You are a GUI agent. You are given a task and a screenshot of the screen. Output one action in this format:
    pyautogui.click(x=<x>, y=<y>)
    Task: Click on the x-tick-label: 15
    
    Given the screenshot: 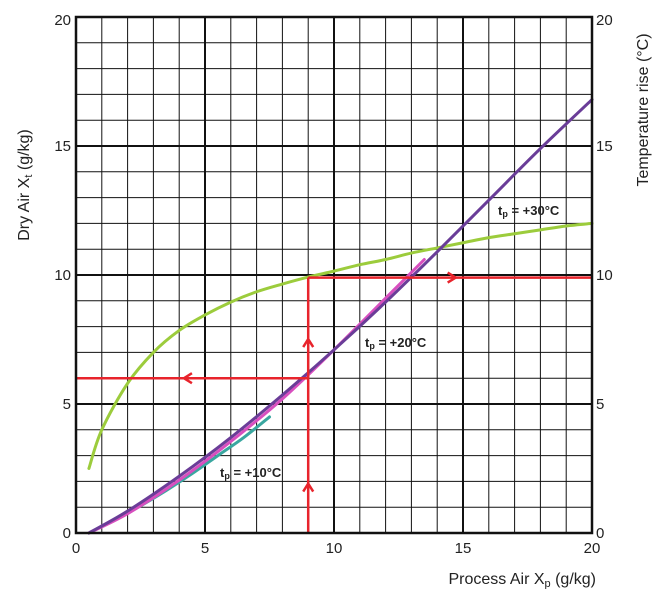 What is the action you would take?
    pyautogui.click(x=463, y=548)
    